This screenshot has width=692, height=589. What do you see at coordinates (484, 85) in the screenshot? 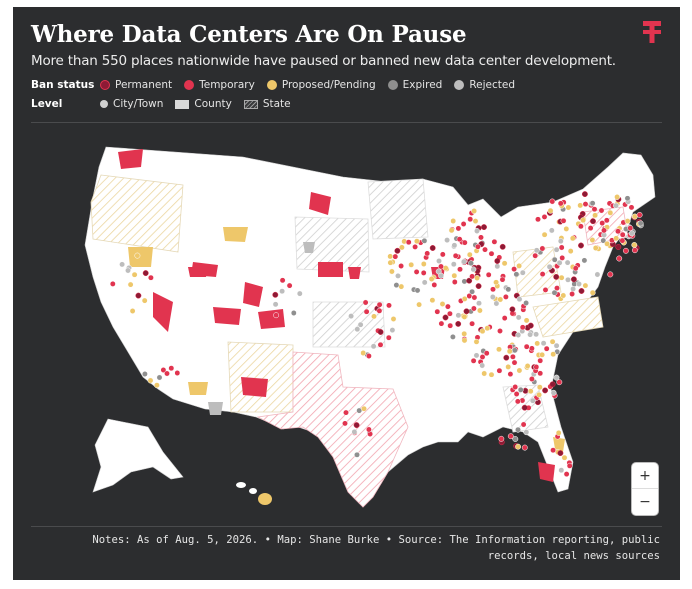
I see `legend-item-rejected: Rejected` at bounding box center [484, 85].